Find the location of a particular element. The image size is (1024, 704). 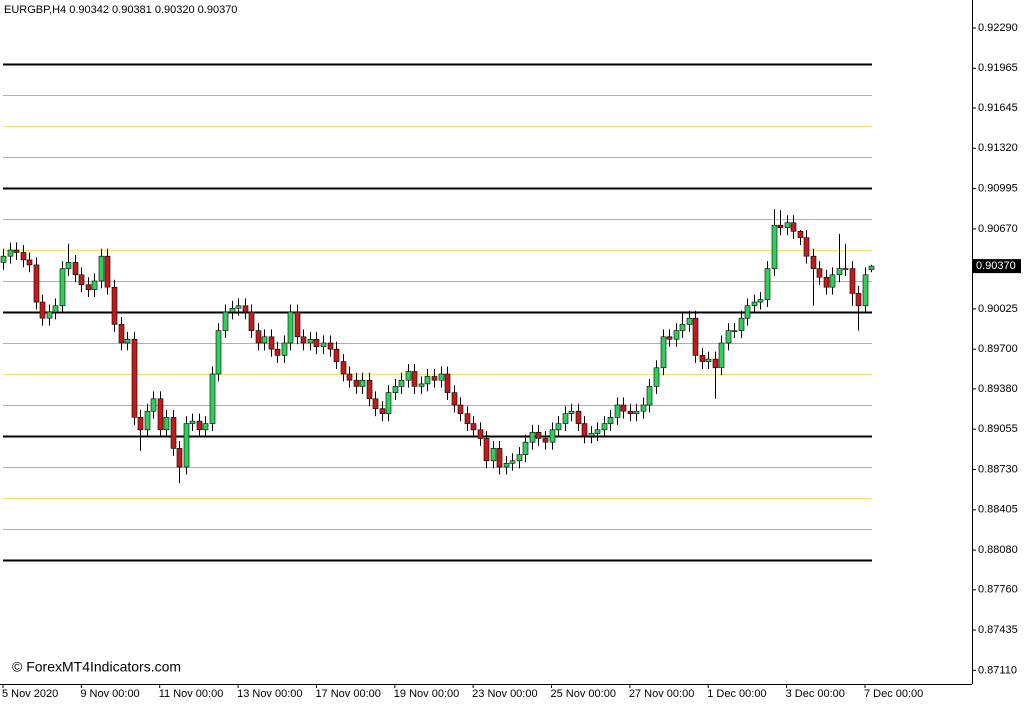

x-tick-label: 27 Nov 00:00 is located at coordinates (661, 694).